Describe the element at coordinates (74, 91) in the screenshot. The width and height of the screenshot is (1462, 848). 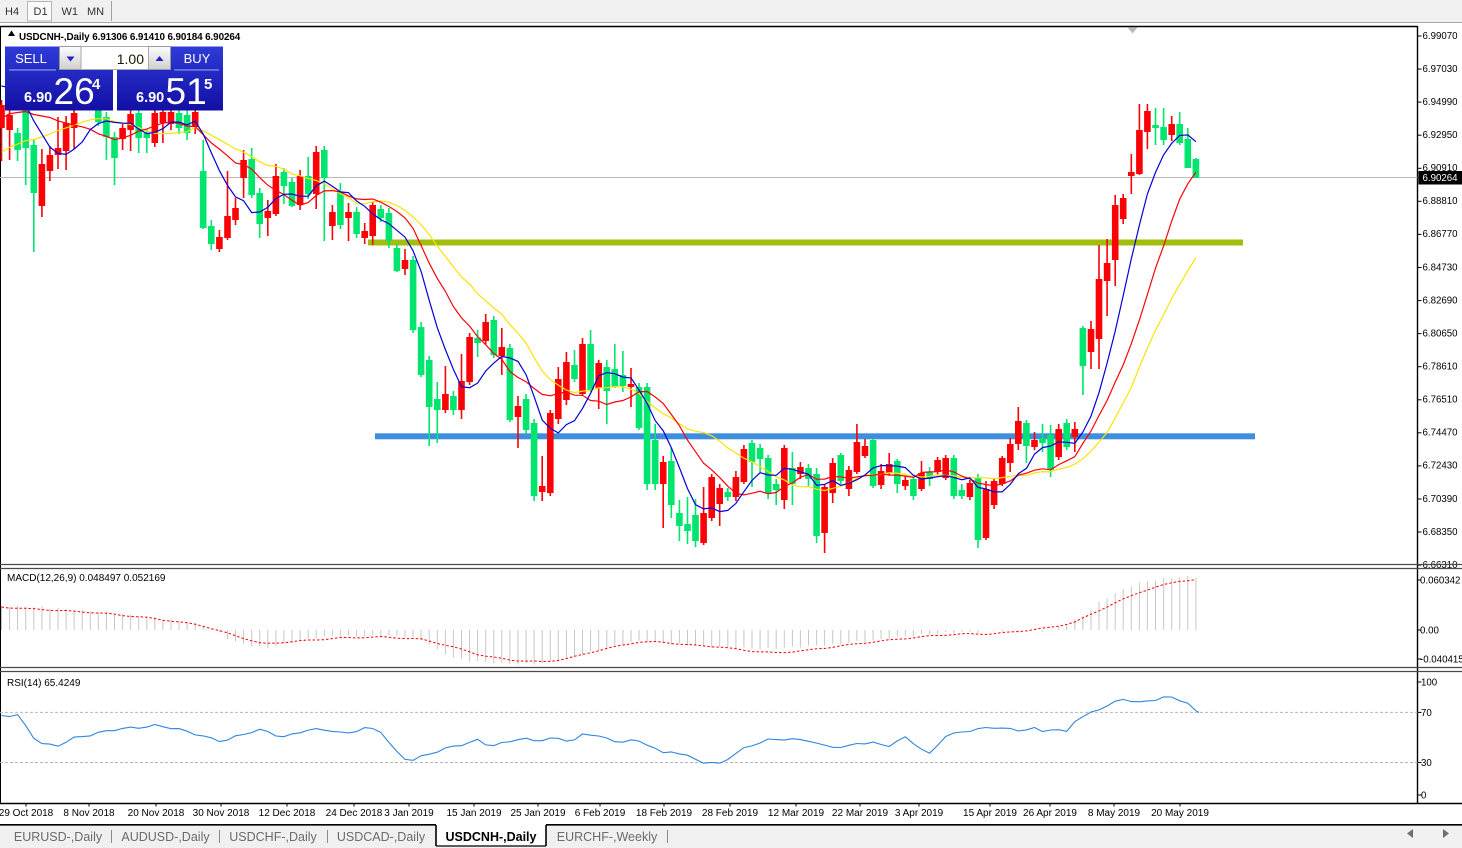
I see `svg-text: 26` at that location.